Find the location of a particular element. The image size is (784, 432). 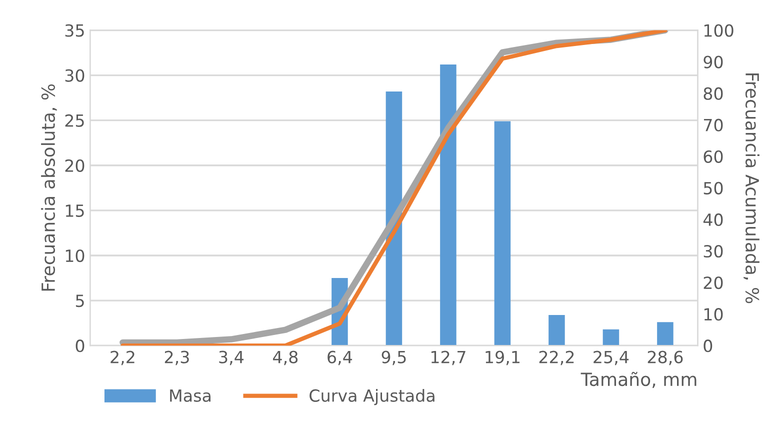

y2-axis-title: Frecuancia Acumulada, % is located at coordinates (752, 188).